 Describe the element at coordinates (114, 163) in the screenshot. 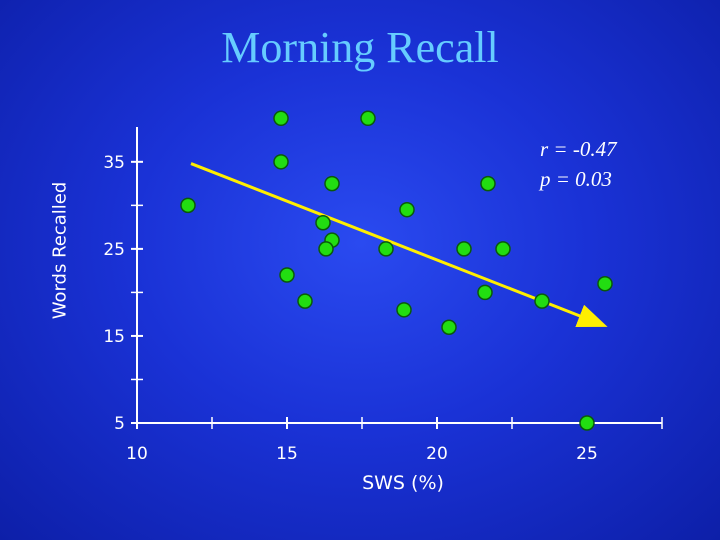

I see `y-tick-label: 35` at that location.